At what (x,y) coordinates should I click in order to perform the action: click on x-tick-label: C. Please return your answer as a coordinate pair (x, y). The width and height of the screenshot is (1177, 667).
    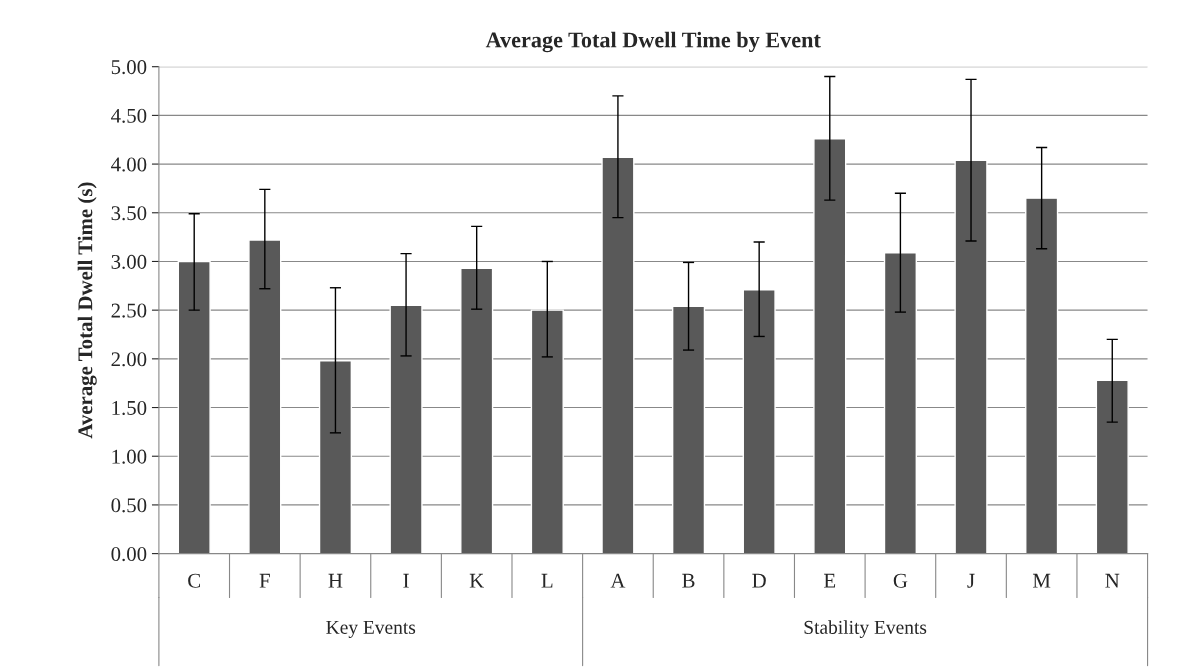
    Looking at the image, I should click on (194, 580).